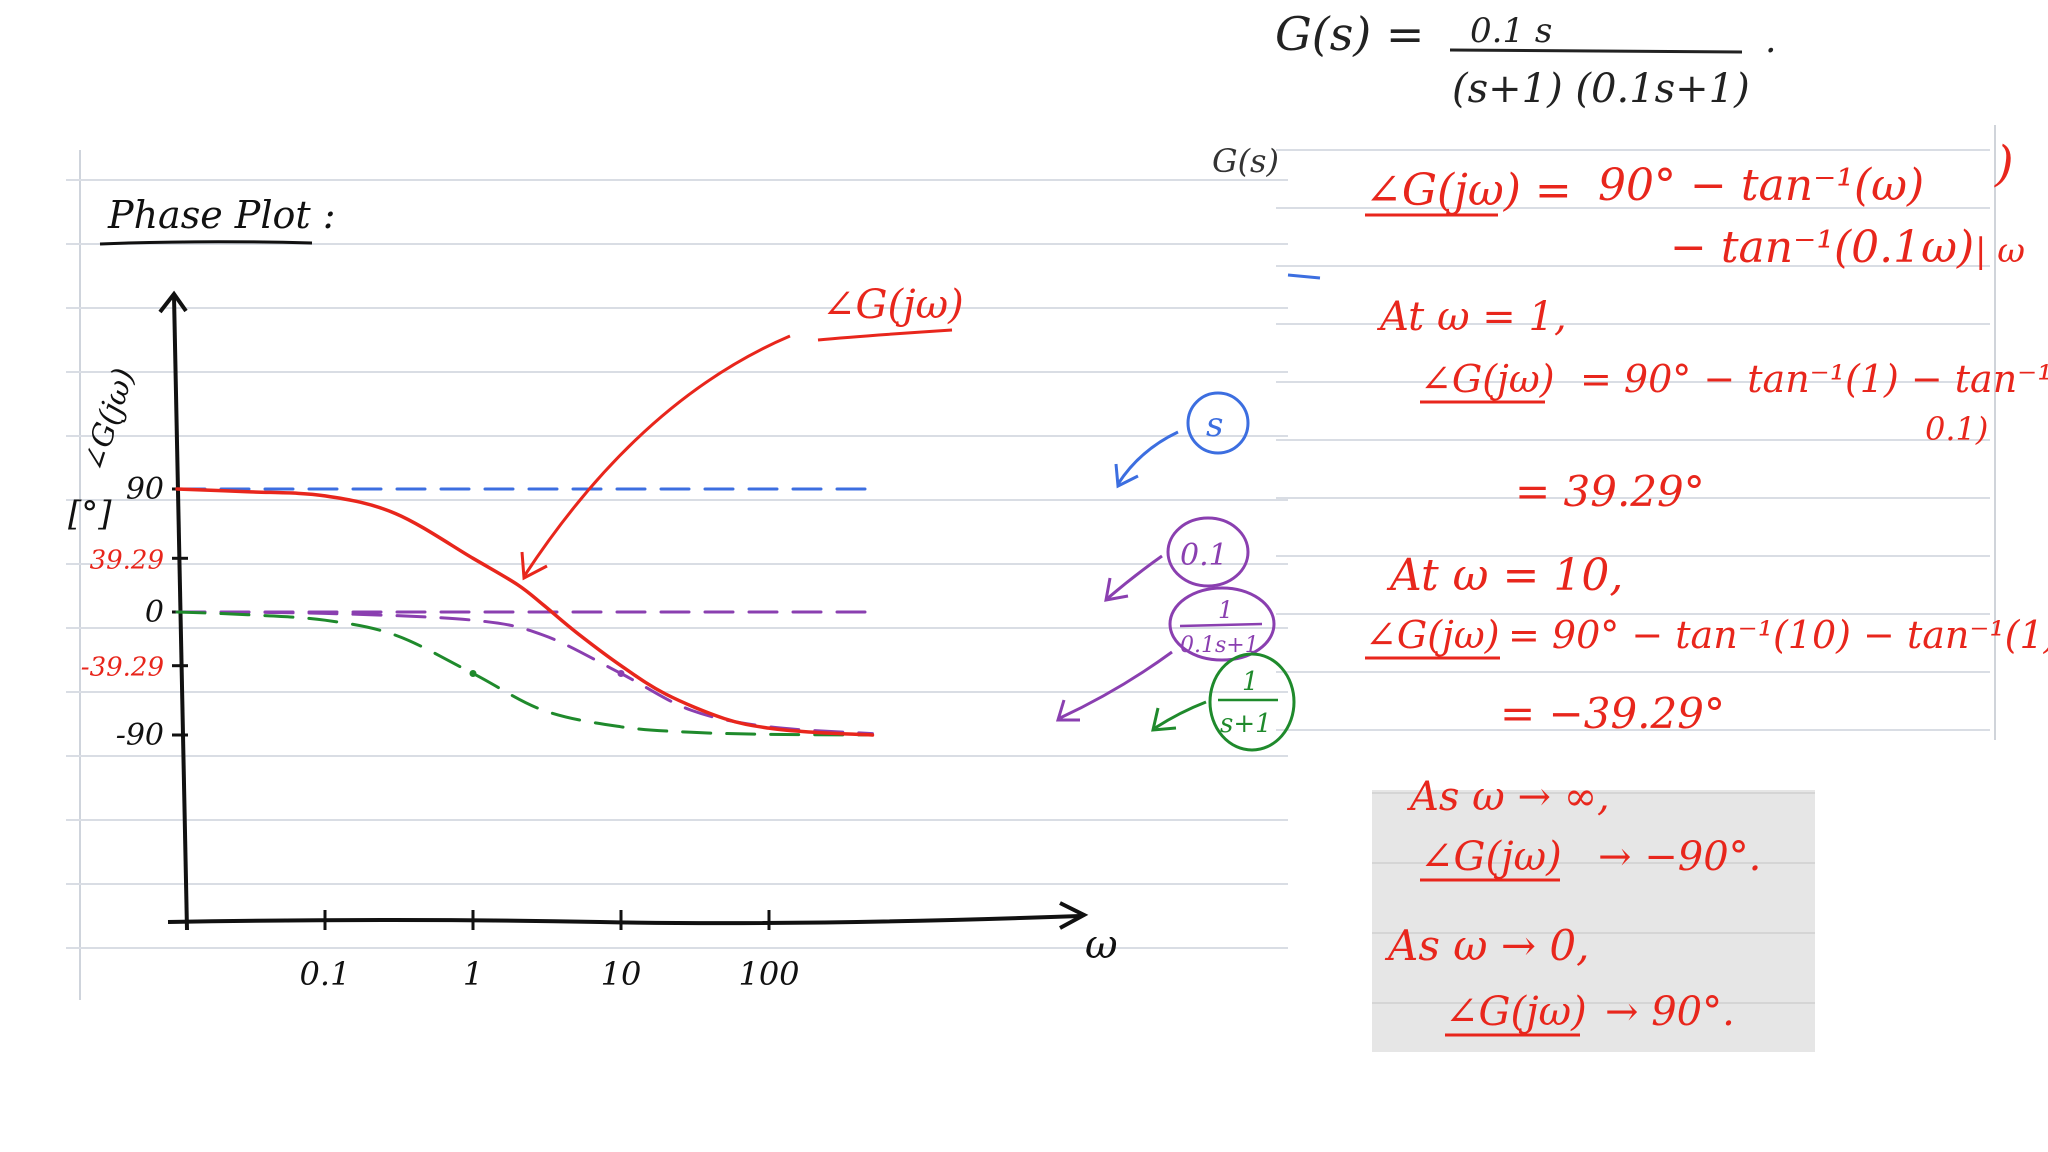 Image resolution: width=2048 pixels, height=1152 pixels. I want to click on at1-title: At ω = 1,, so click(1471, 317).